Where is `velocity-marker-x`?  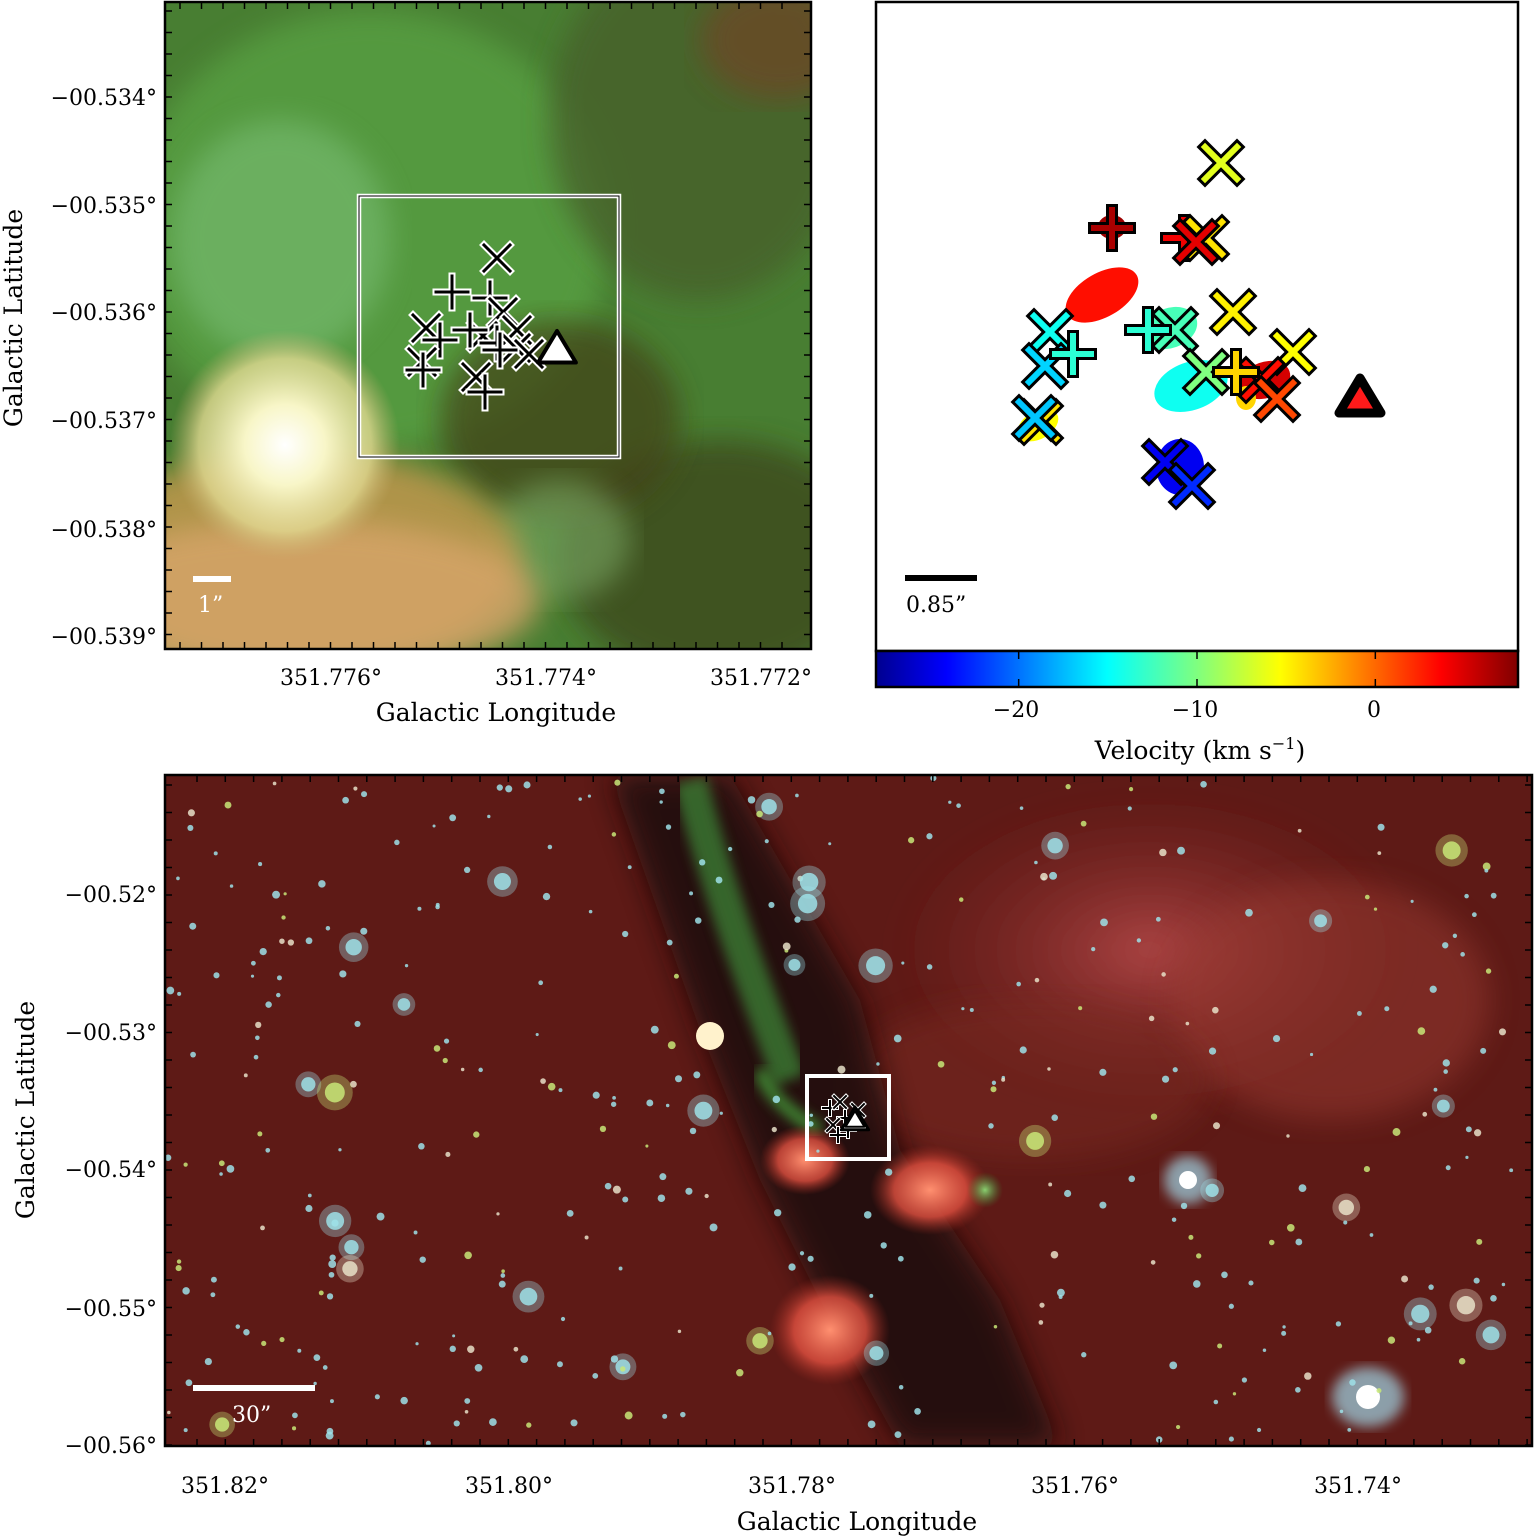
velocity-marker-x is located at coordinates (1192, 486).